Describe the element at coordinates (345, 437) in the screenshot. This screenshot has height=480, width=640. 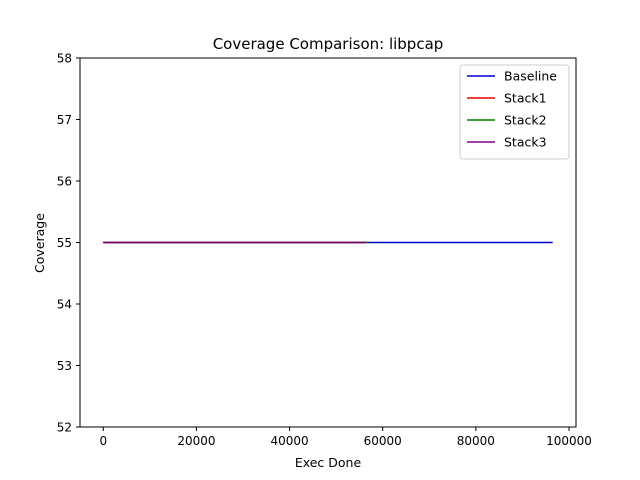
I see `x-axis: 0 20000 40000 60000 80000 100000` at that location.